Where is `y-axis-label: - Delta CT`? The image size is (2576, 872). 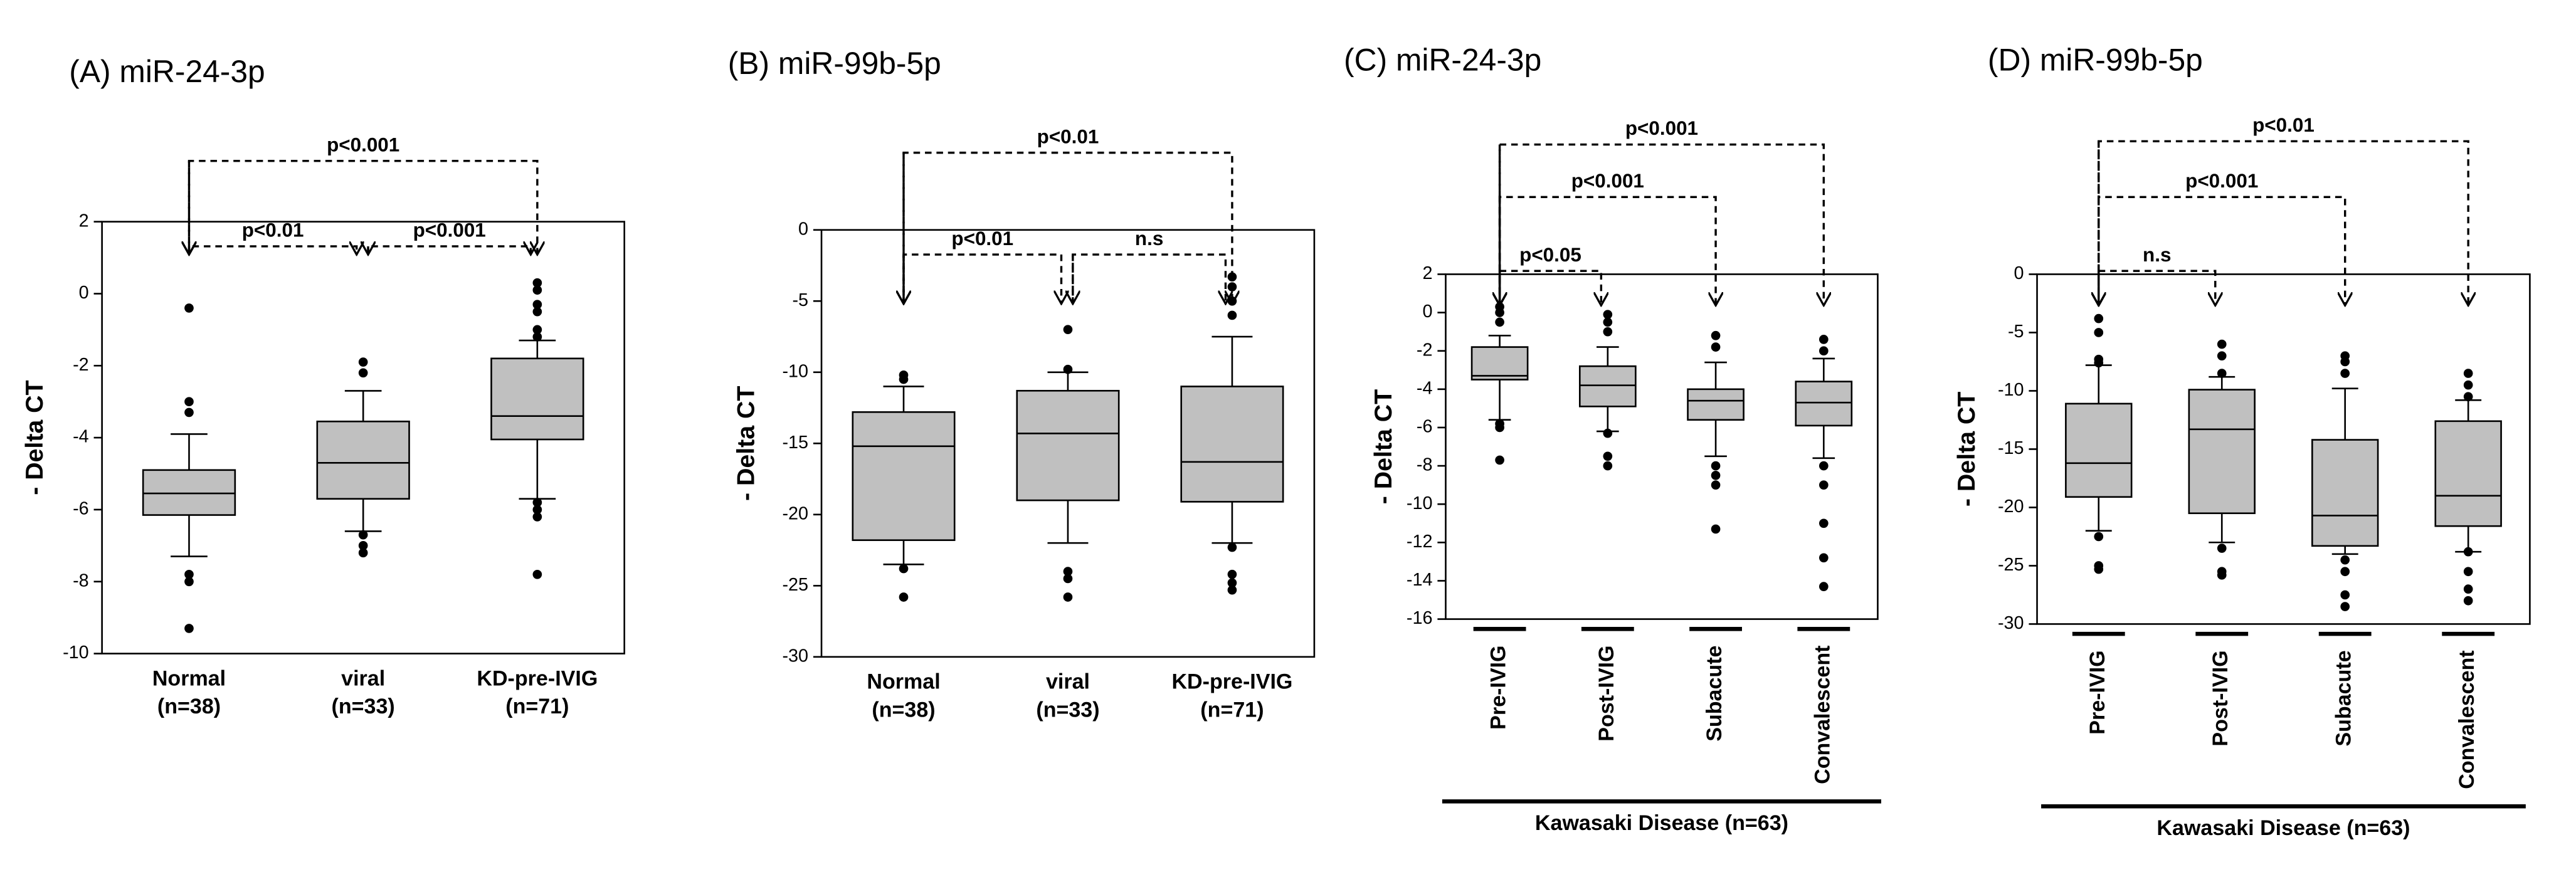 y-axis-label: - Delta CT is located at coordinates (746, 443).